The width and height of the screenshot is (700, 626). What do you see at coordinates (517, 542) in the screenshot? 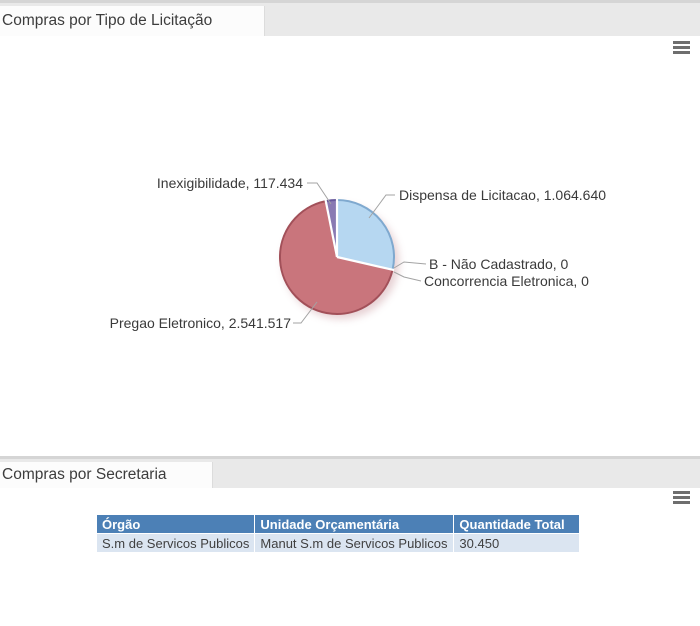
I see `table-cell: 30.450` at bounding box center [517, 542].